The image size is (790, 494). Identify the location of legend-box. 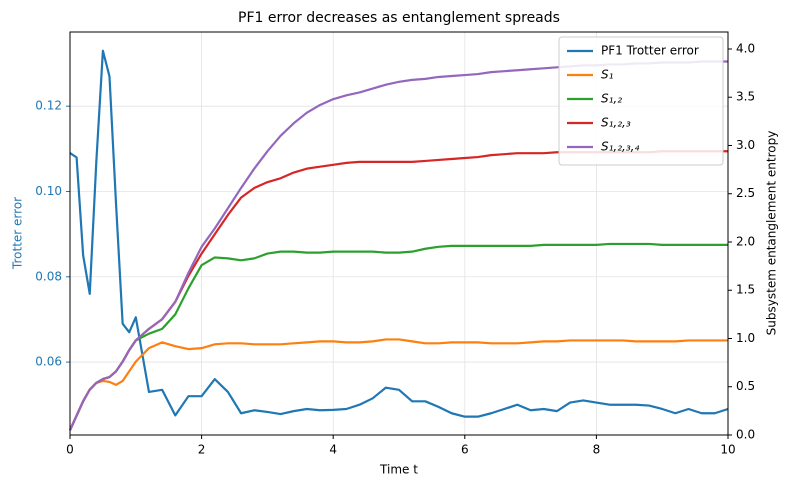
(641, 101).